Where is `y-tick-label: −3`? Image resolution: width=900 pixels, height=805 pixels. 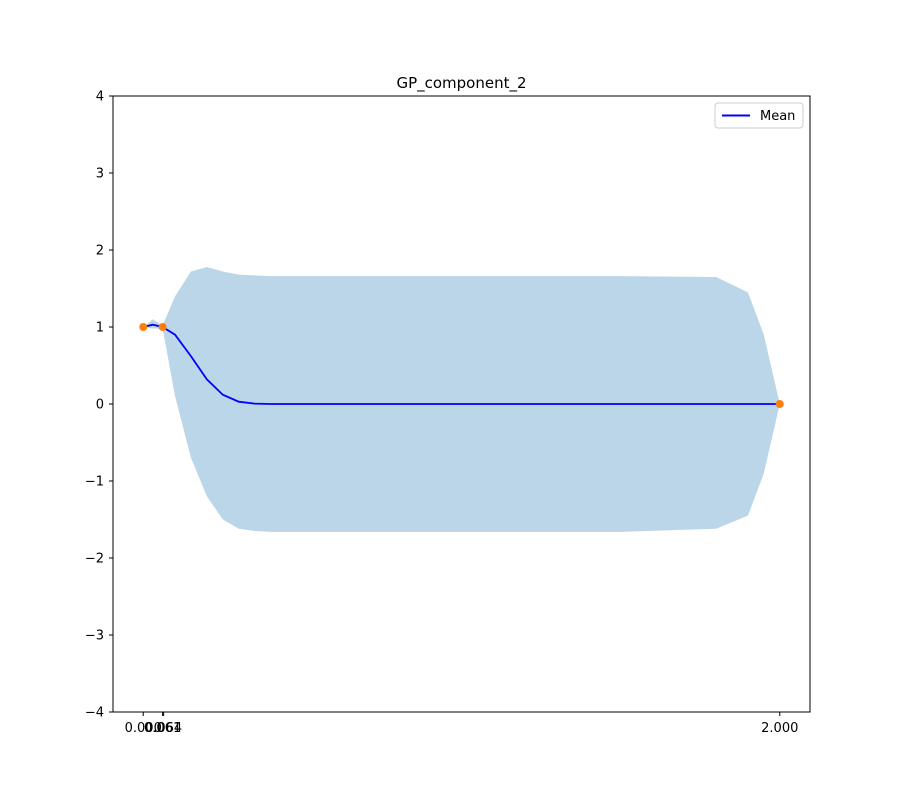
y-tick-label: −3 is located at coordinates (94, 636).